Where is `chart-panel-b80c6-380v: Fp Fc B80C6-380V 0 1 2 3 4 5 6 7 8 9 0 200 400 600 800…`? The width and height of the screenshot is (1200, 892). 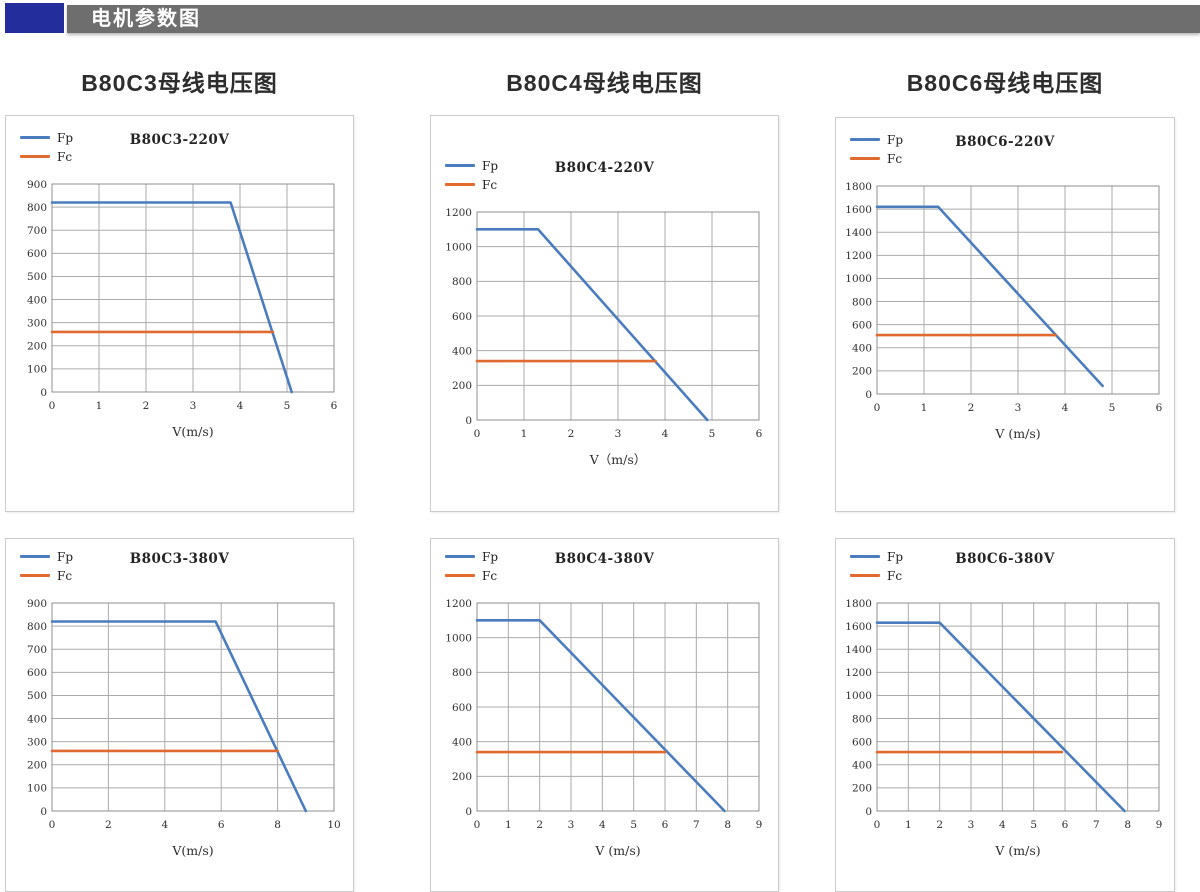 chart-panel-b80c6-380v: Fp Fc B80C6-380V 0 1 2 3 4 5 6 7 8 9 0 200 400 600 800… is located at coordinates (1005, 715).